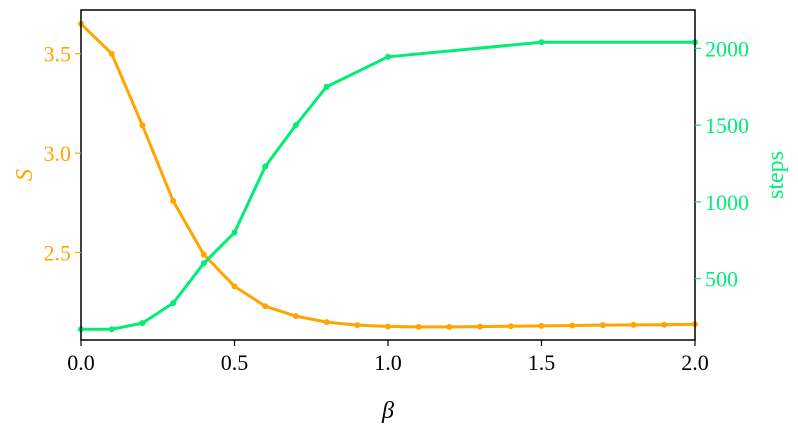  I want to click on right-tick-label: 1000, so click(727, 202).